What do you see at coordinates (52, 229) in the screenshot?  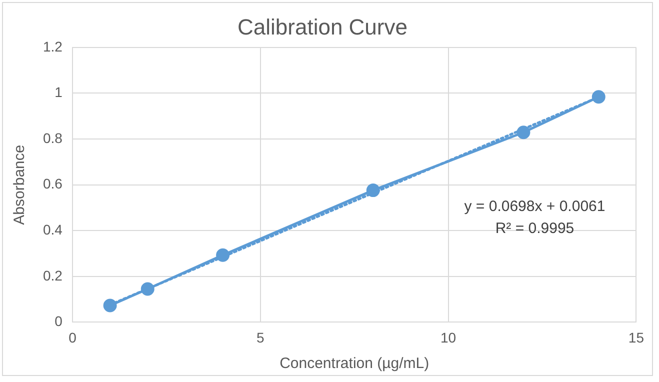 I see `y-tick-label: 0.4` at bounding box center [52, 229].